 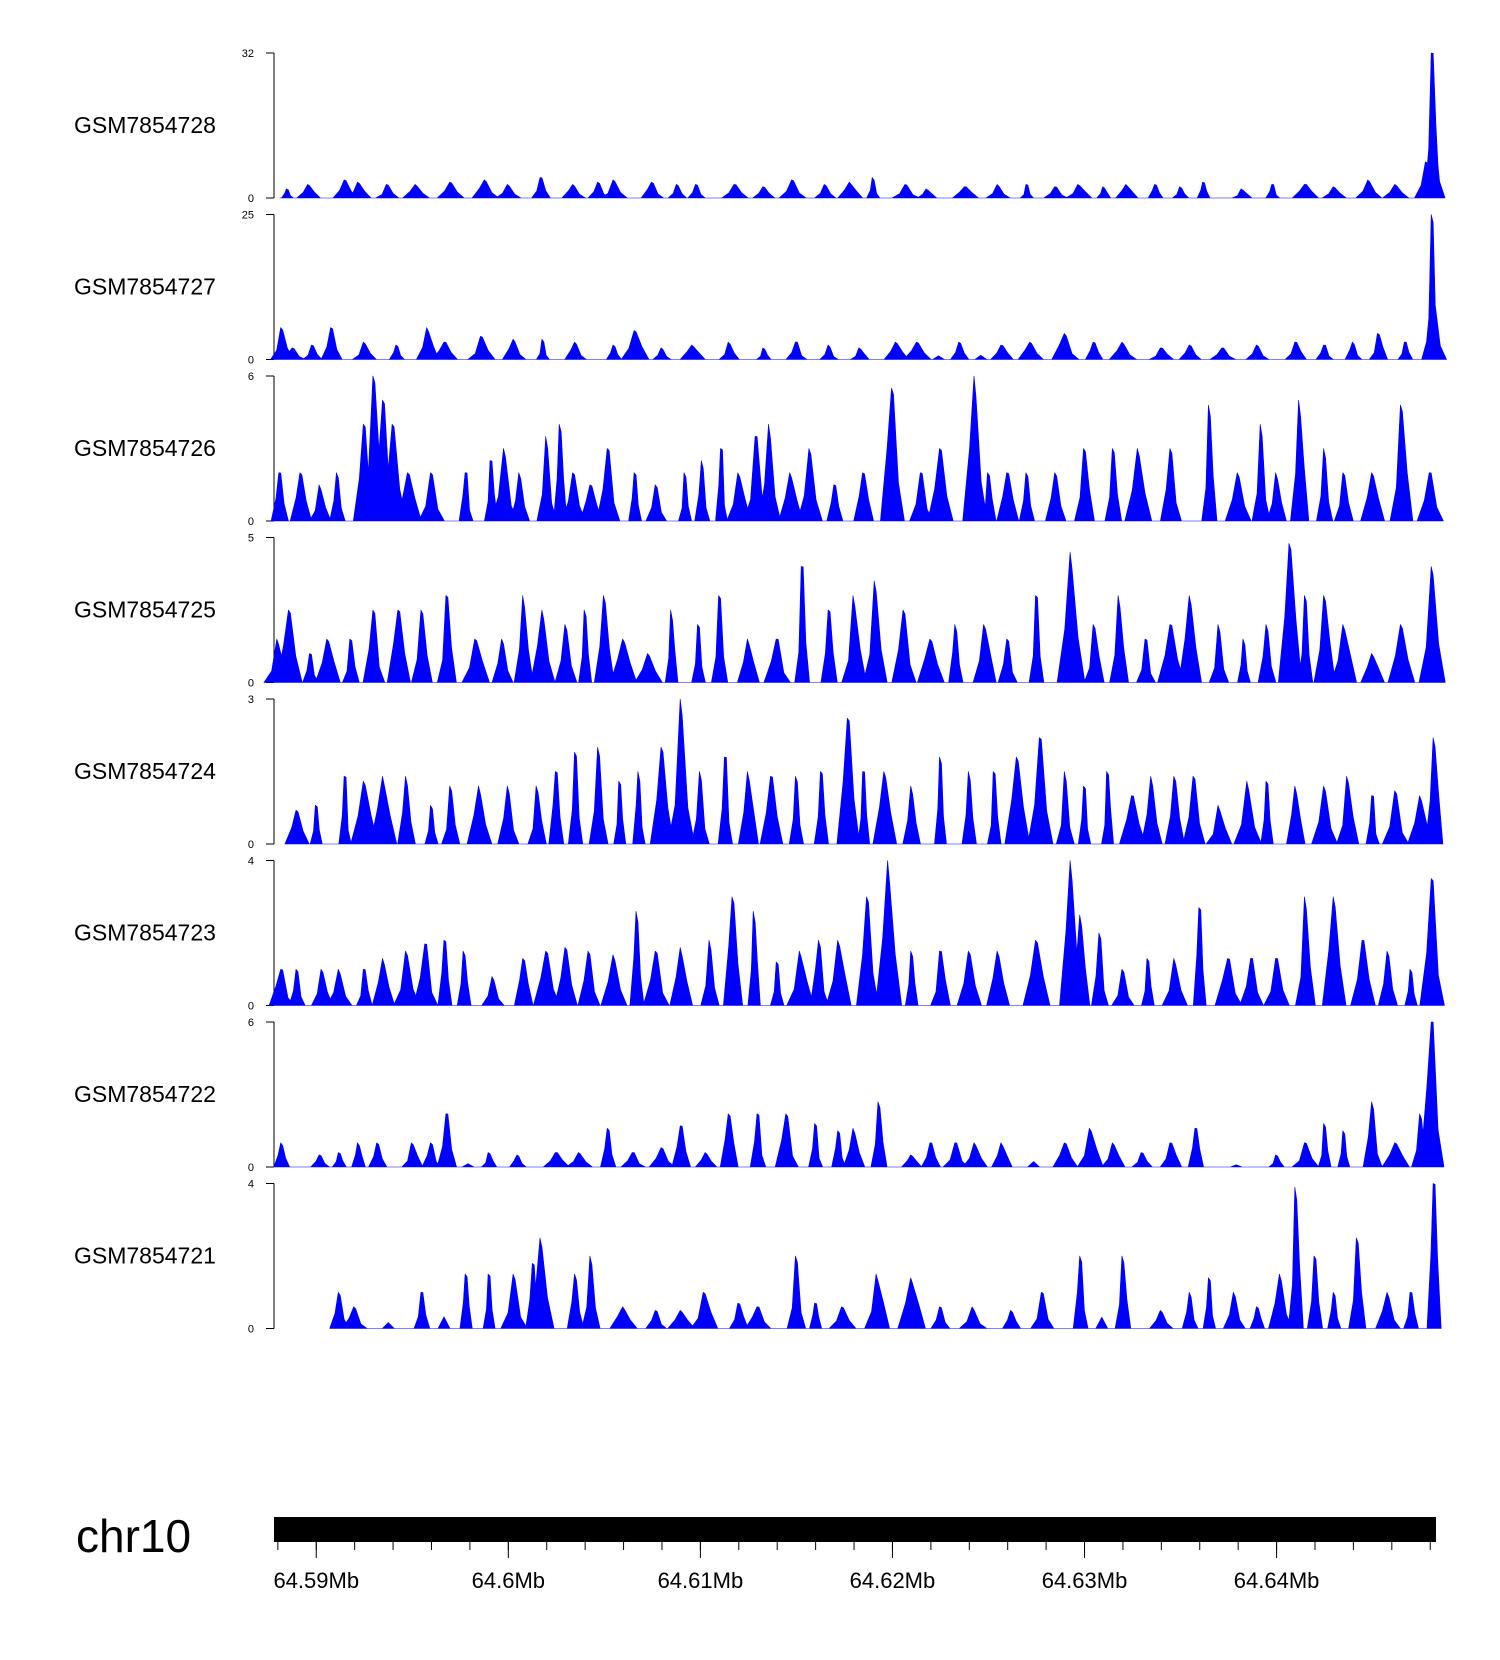 I want to click on coverage-area-GSM7854723, so click(x=856, y=933).